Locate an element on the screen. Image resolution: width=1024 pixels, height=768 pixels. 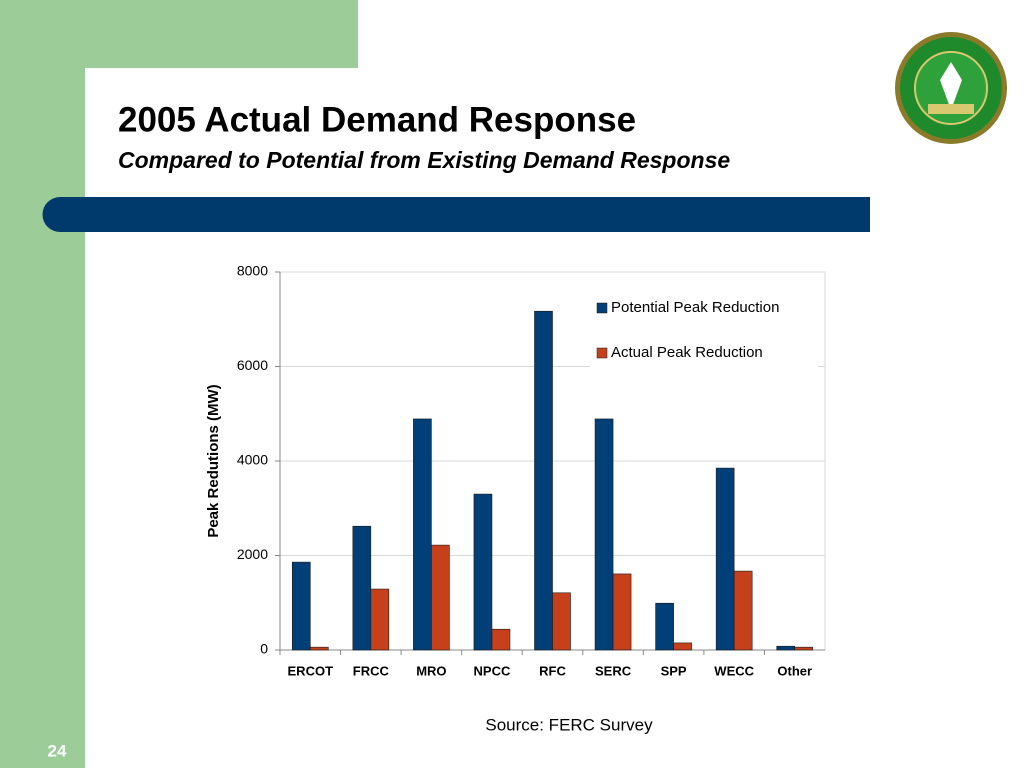
x-tick-label: SERC is located at coordinates (613, 670).